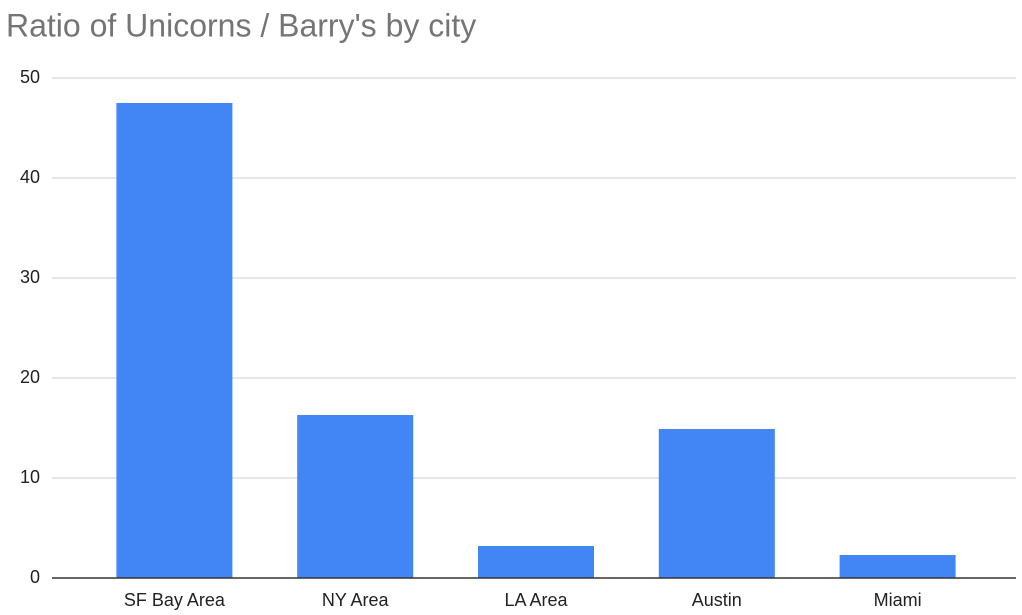  Describe the element at coordinates (356, 600) in the screenshot. I see `x-tick-label: NY Area` at that location.